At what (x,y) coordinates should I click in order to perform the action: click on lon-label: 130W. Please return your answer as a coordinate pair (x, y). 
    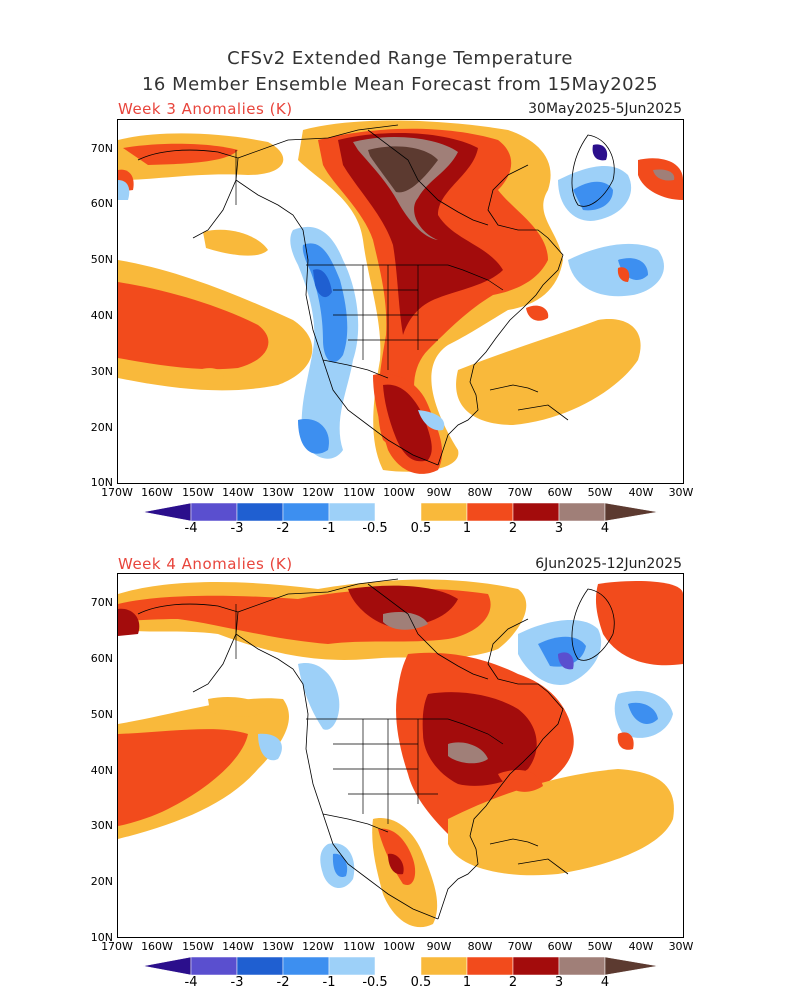
    Looking at the image, I should click on (278, 946).